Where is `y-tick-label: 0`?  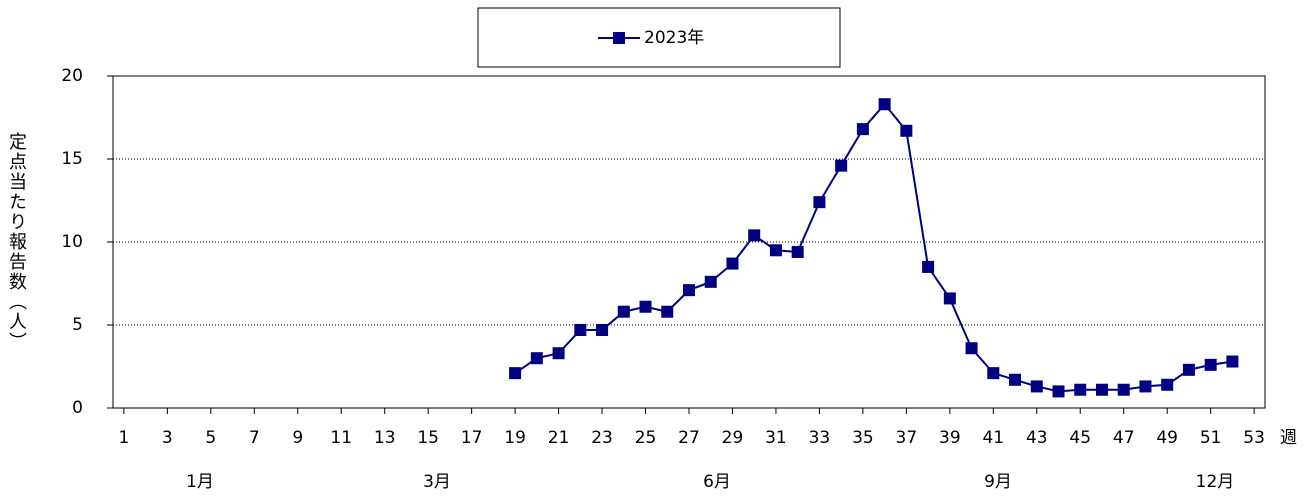
y-tick-label: 0 is located at coordinates (77, 408).